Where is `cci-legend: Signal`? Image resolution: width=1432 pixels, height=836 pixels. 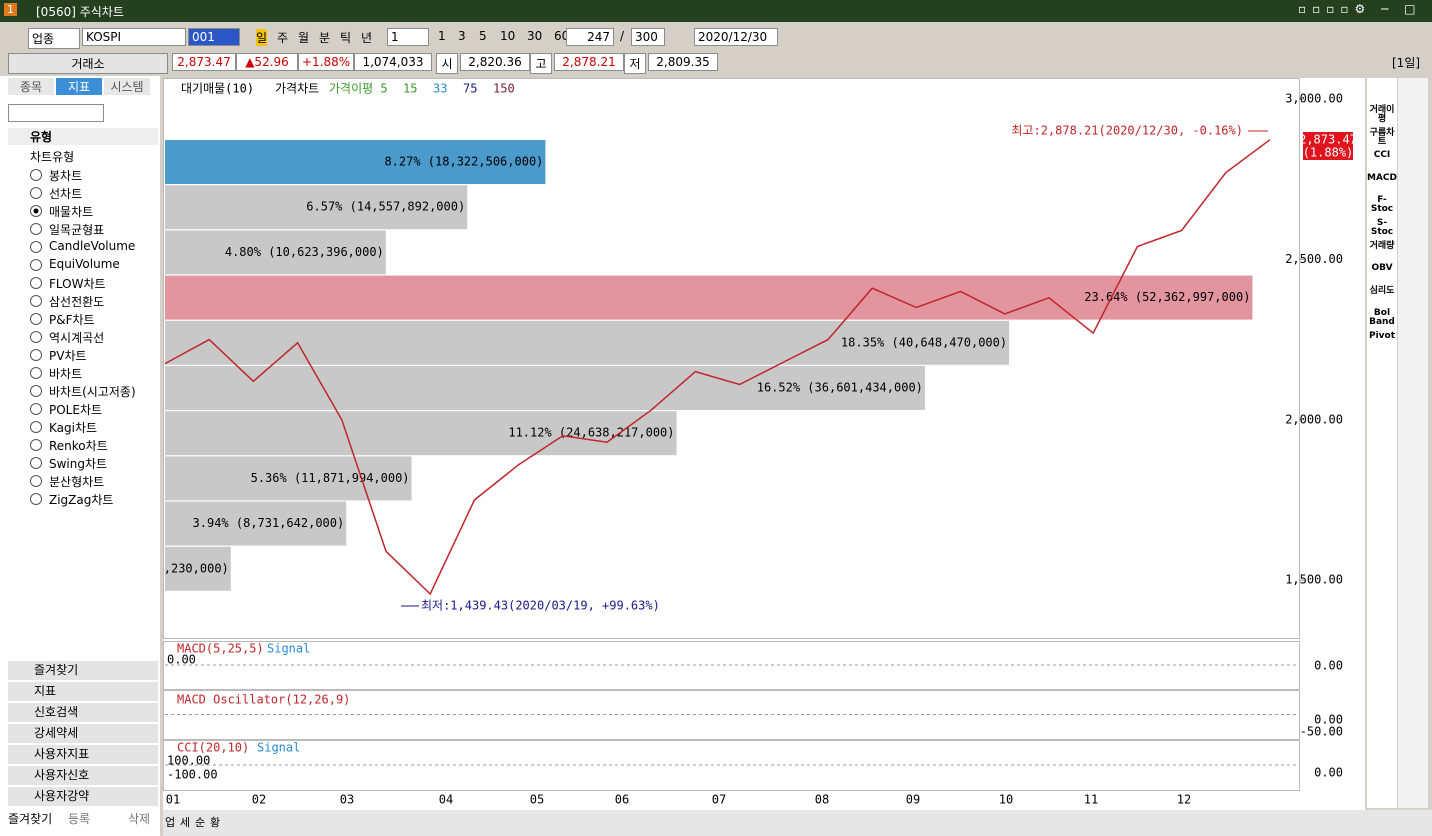 cci-legend: Signal is located at coordinates (278, 748).